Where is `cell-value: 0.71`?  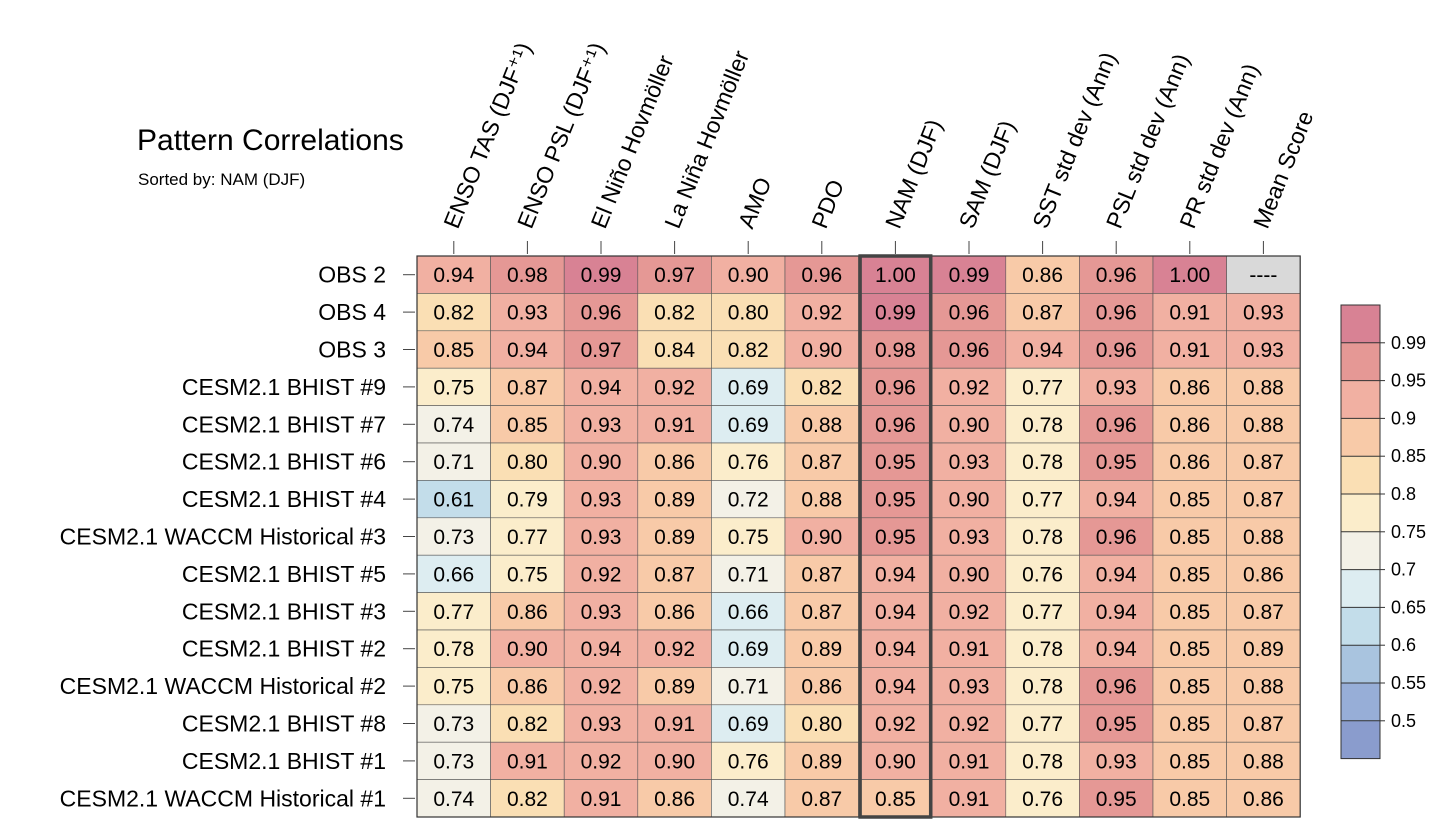
cell-value: 0.71 is located at coordinates (748, 687).